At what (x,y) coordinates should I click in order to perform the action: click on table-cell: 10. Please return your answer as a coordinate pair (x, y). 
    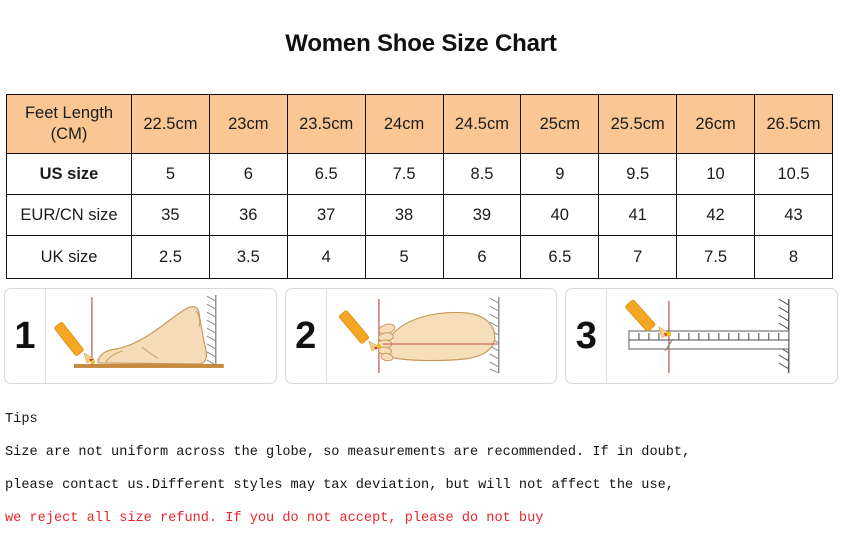
    Looking at the image, I should click on (715, 174).